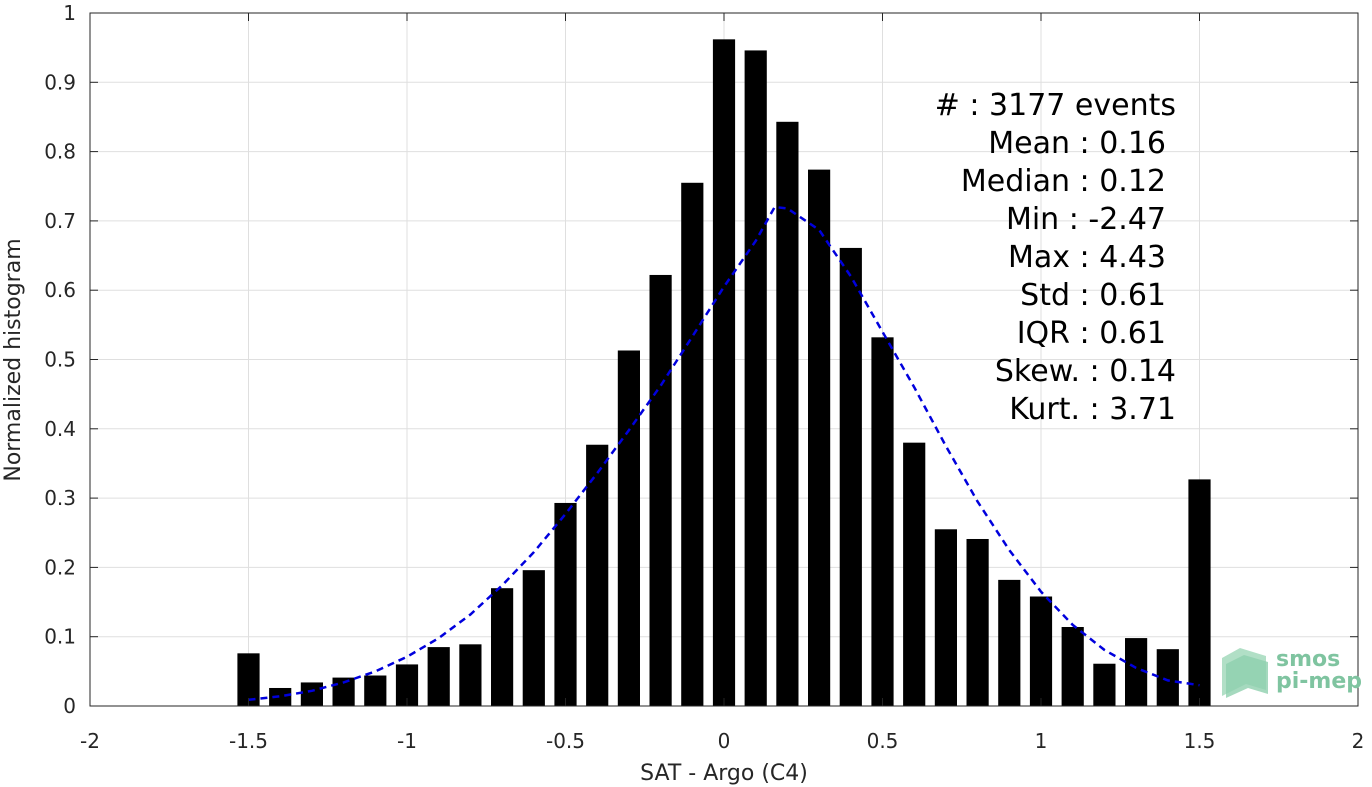 This screenshot has height=787, width=1372. Describe the element at coordinates (1093, 295) in the screenshot. I see `stat-line: Std : 0.61` at that location.